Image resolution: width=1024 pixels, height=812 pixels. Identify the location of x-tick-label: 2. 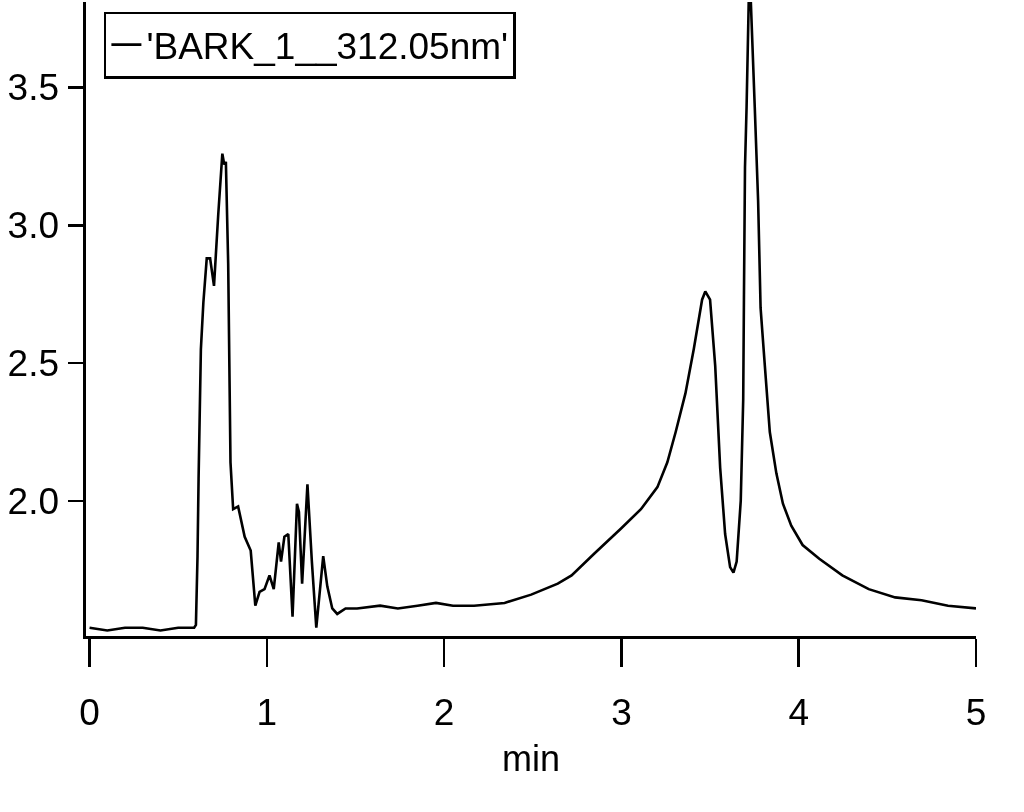
(444, 712).